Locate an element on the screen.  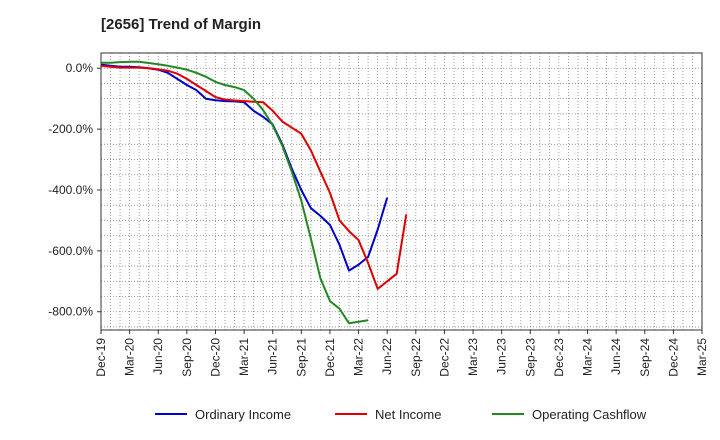
x-tick-label: Dec-22 is located at coordinates (444, 357).